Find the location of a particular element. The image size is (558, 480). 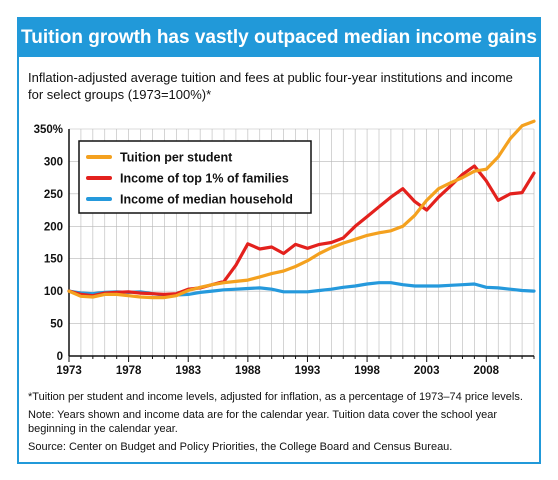

legend-label: Income of top 1% of families is located at coordinates (204, 179).